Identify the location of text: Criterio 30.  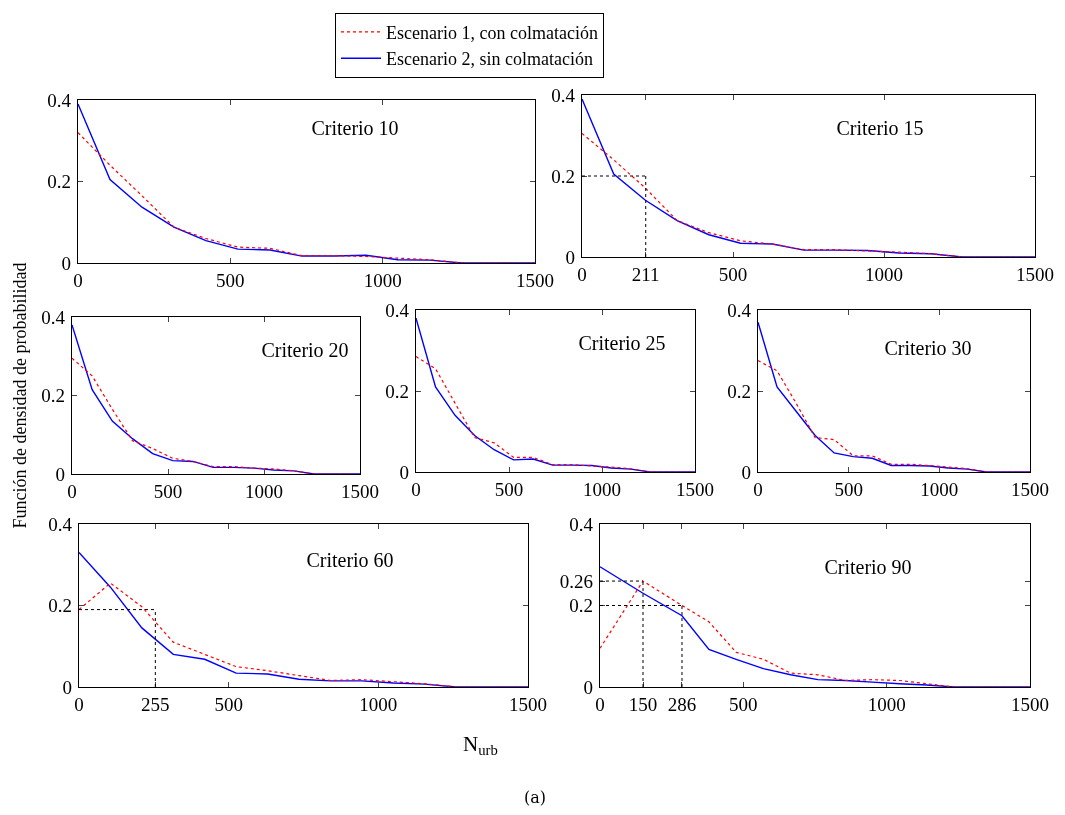
(928, 348).